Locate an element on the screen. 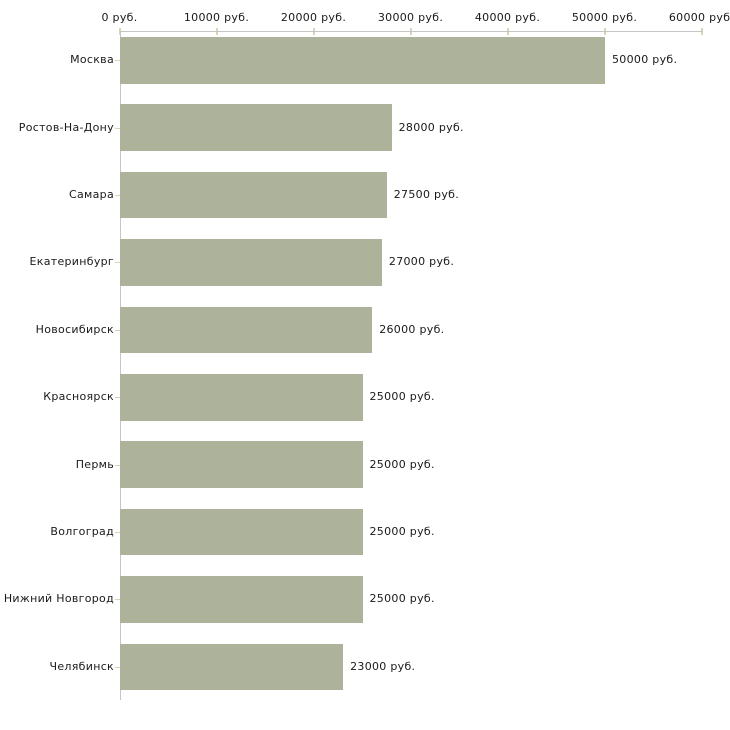 Image resolution: width=730 pixels, height=730 pixels. bar-value-label: 28000 руб. is located at coordinates (431, 127).